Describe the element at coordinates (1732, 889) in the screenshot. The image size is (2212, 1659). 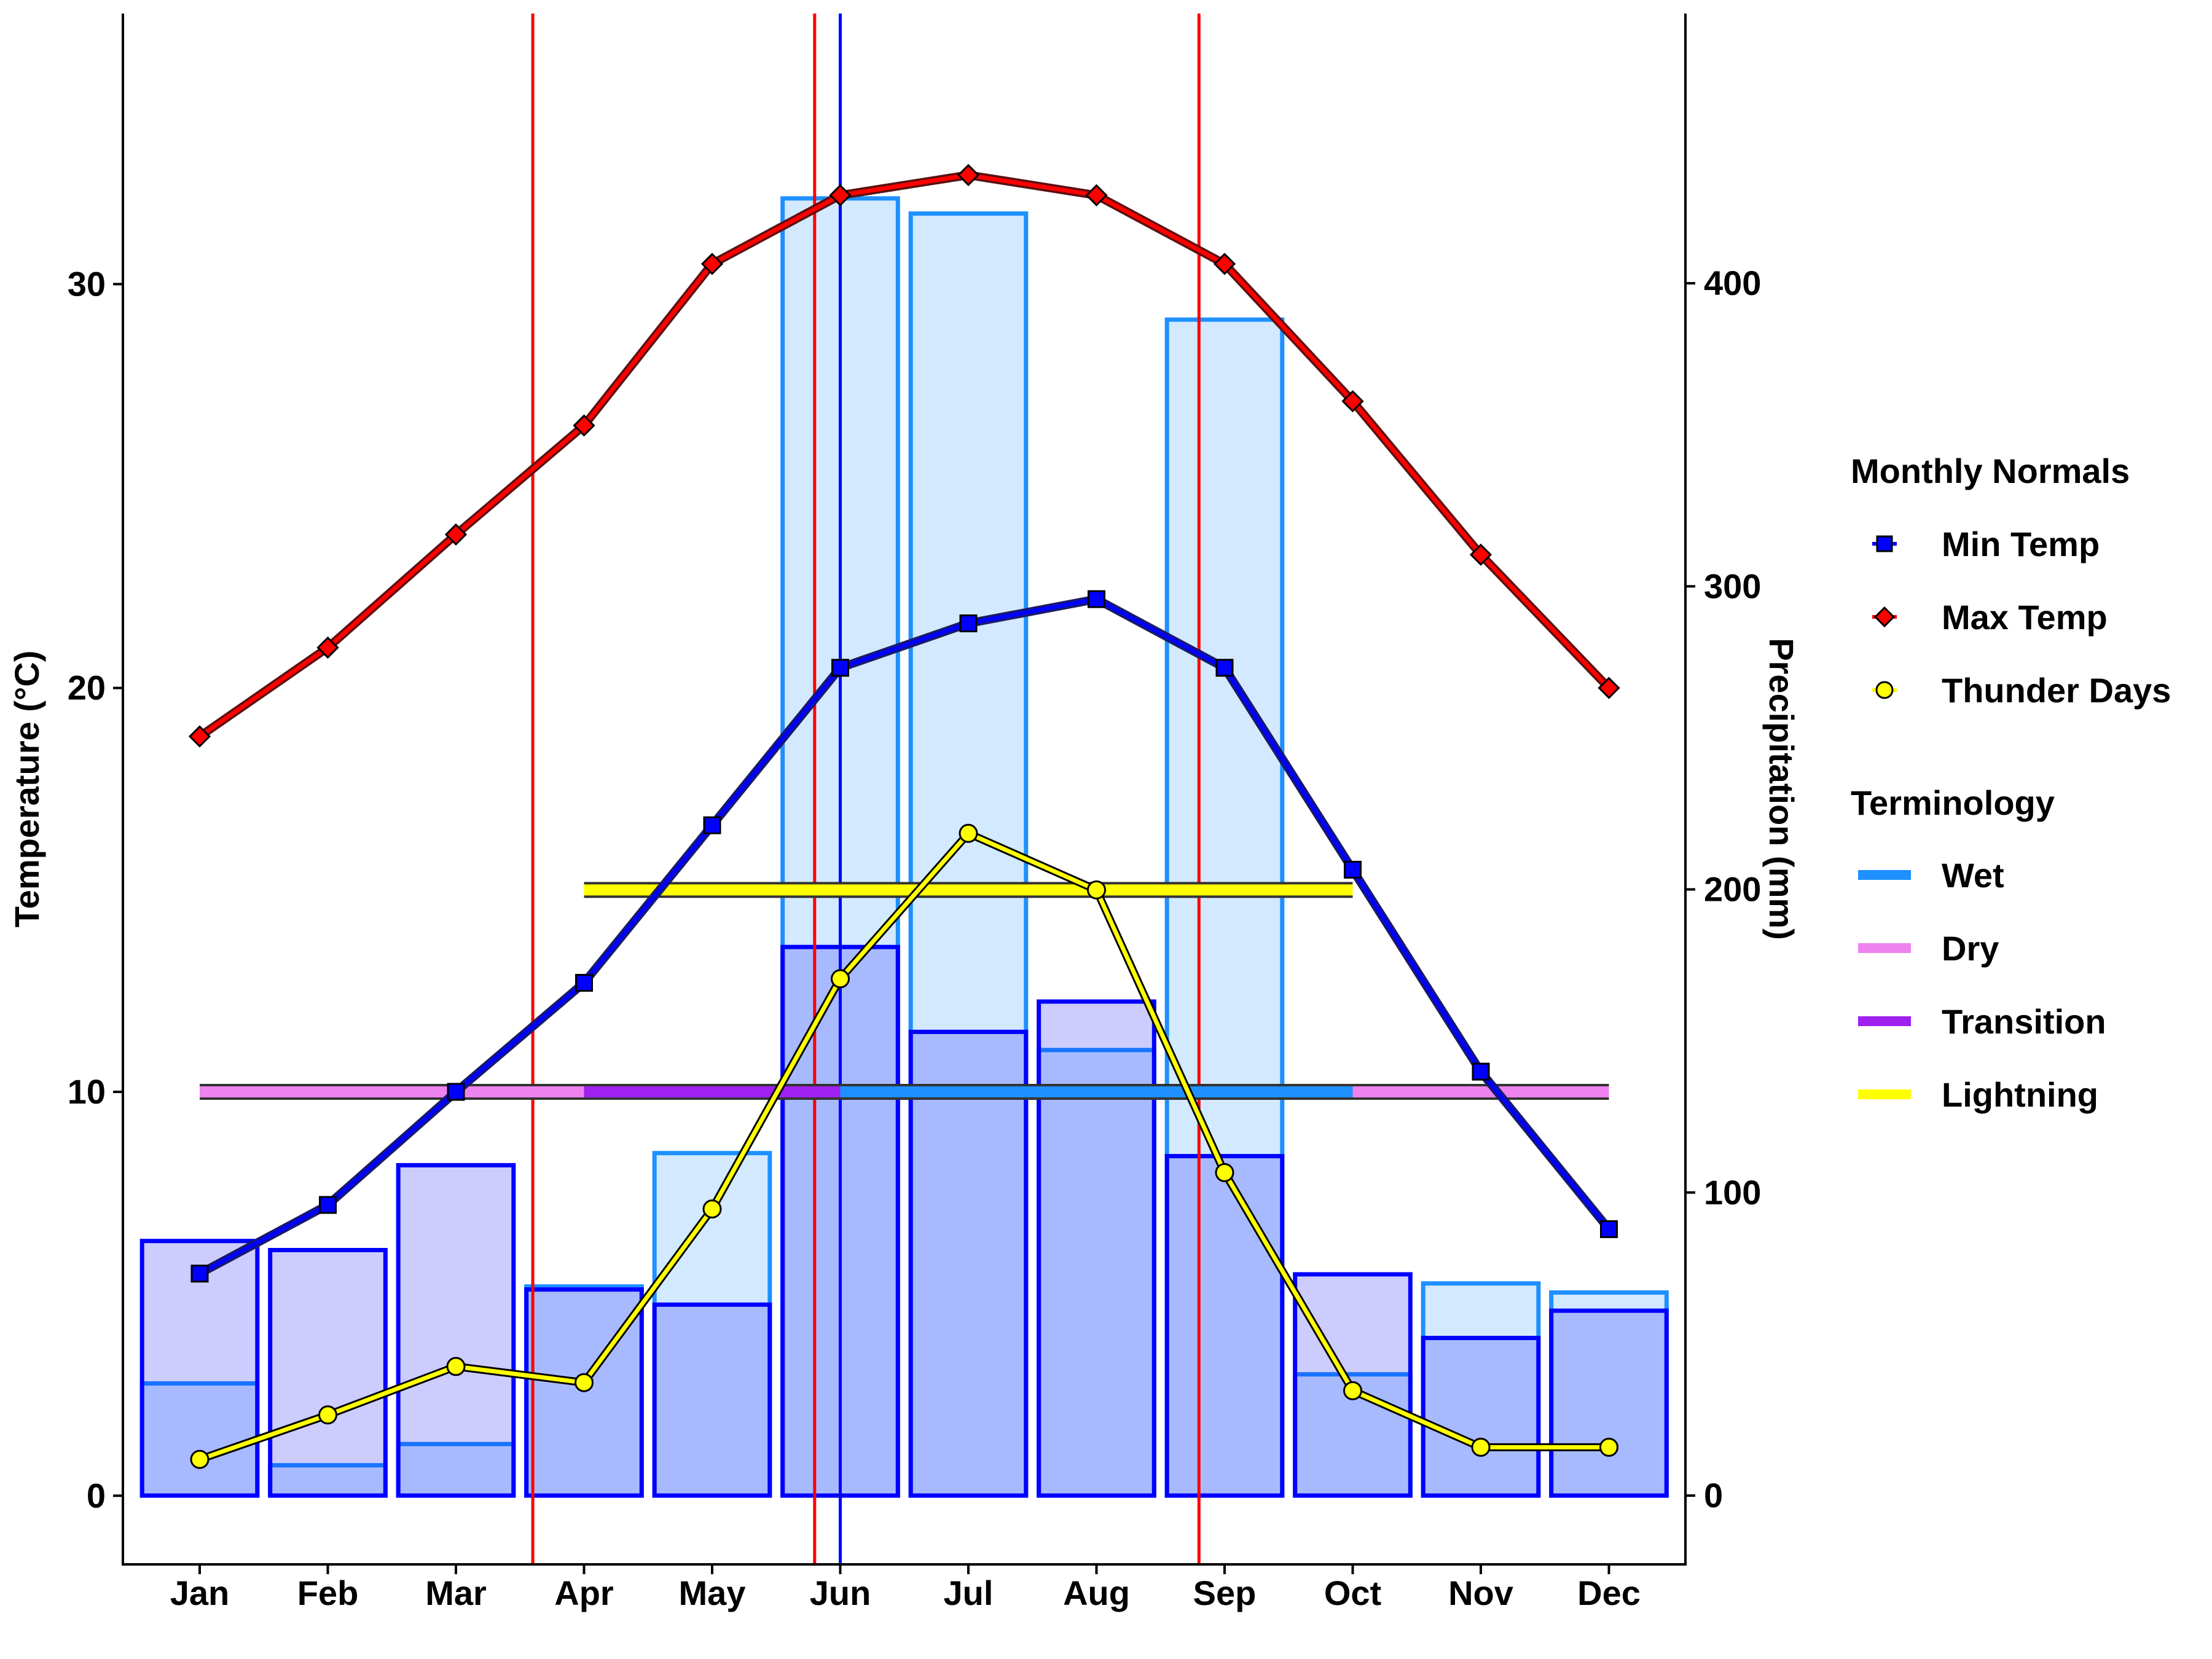
I see `y2-tick-label-200: 200` at that location.